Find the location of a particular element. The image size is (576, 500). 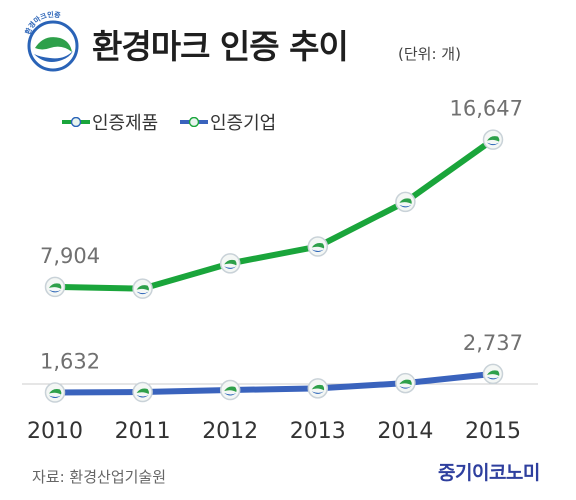

legend-label-products: 인증제품 is located at coordinates (125, 123).